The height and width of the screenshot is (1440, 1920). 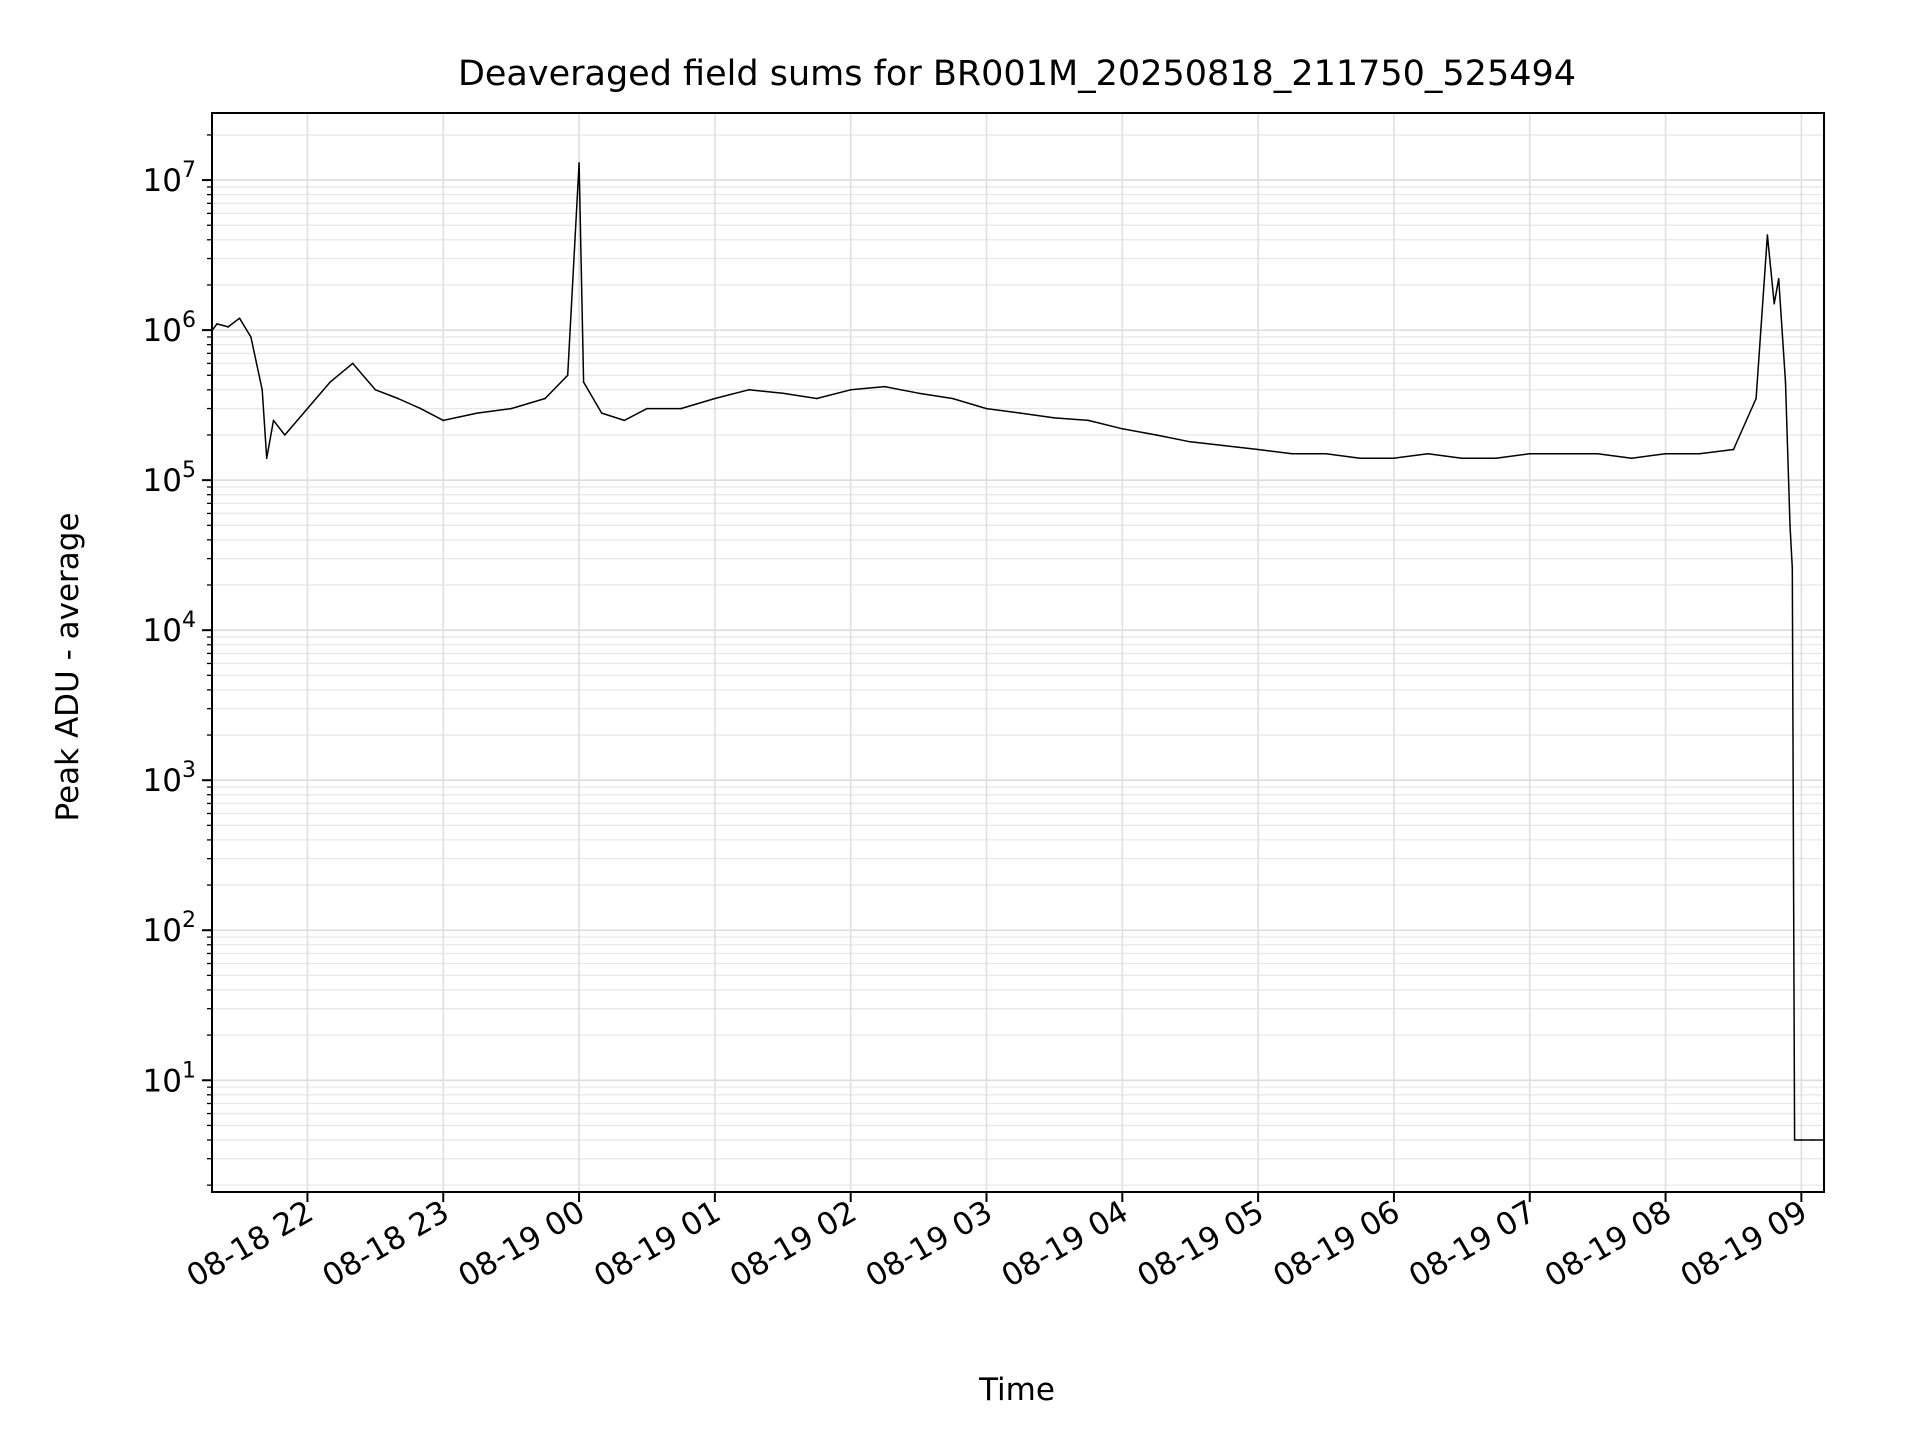 What do you see at coordinates (169, 778) in the screenshot?
I see `y-tick-label: 10³` at bounding box center [169, 778].